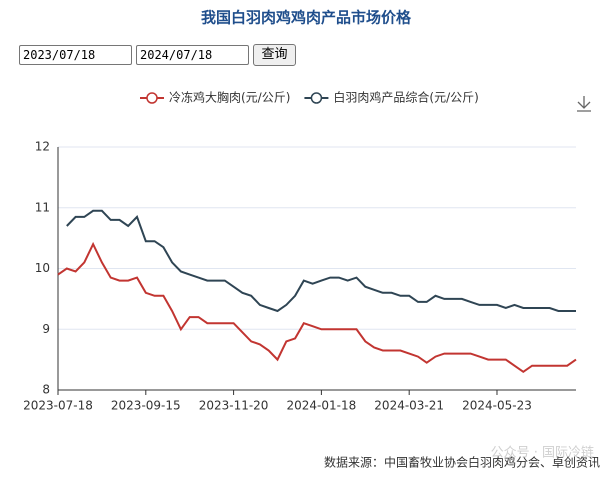  What do you see at coordinates (409, 406) in the screenshot?
I see `x-tick-label: 2024-03-21` at bounding box center [409, 406].